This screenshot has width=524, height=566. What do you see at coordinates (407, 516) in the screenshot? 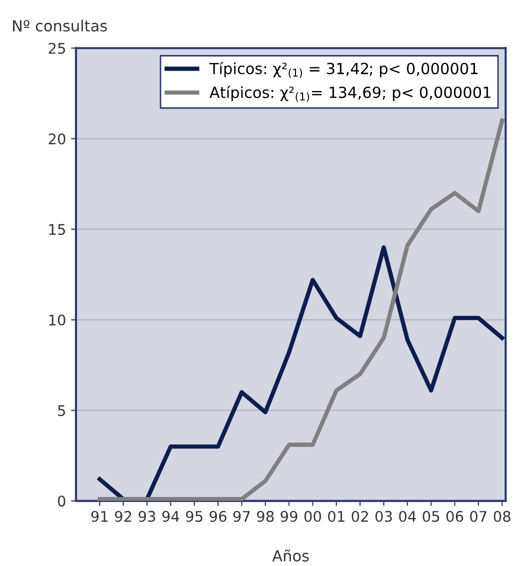
I see `x-tick-label: 04` at bounding box center [407, 516].